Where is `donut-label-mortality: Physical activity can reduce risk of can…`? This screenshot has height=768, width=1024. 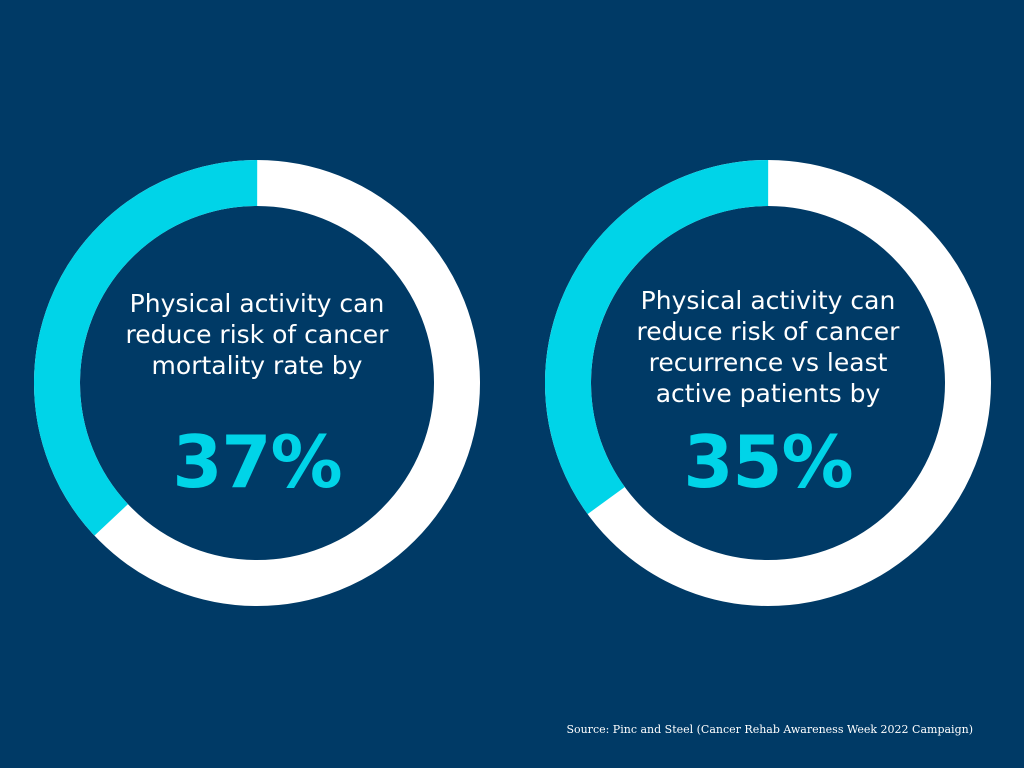
donut-label-mortality: Physical activity can reduce risk of can… is located at coordinates (257, 334).